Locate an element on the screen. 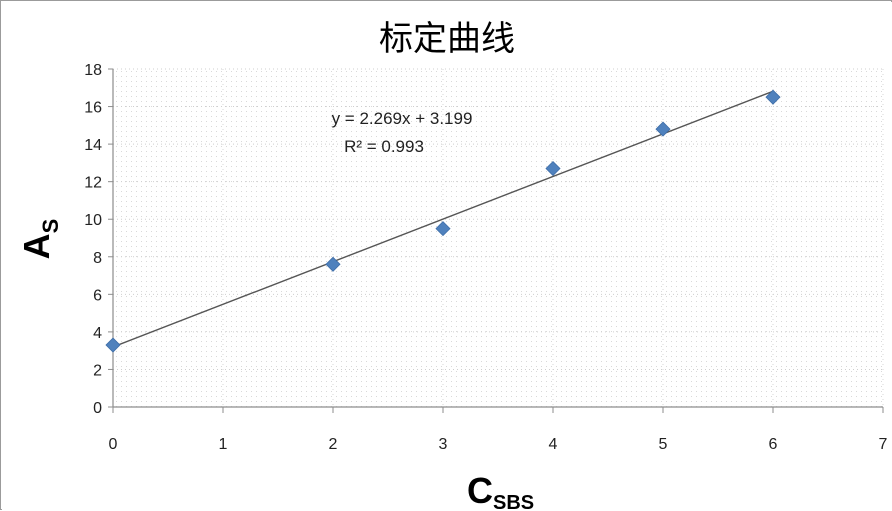  x-tick-label-6: 6 is located at coordinates (773, 444).